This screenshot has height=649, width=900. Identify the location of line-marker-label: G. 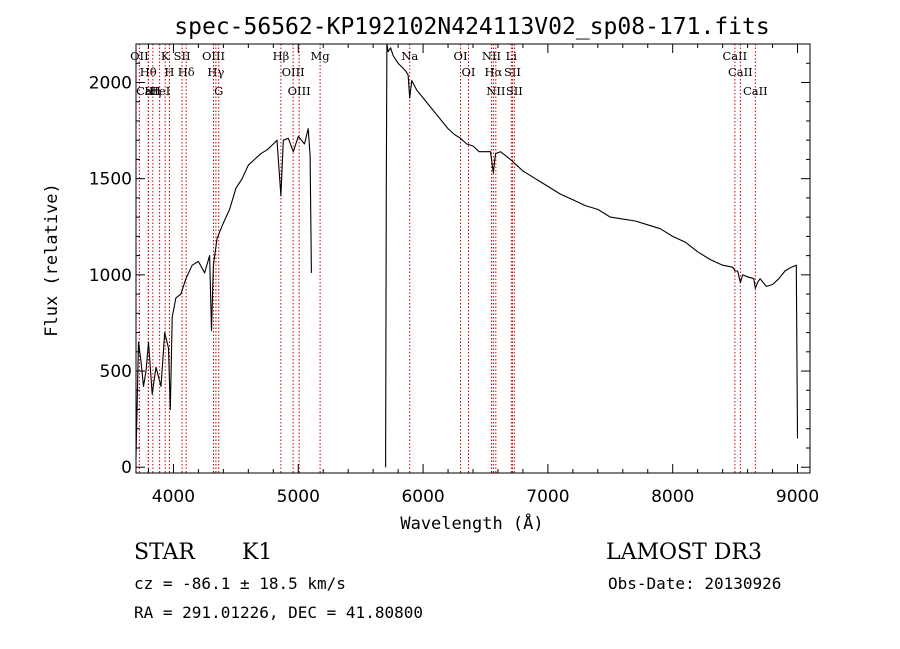
(218, 91).